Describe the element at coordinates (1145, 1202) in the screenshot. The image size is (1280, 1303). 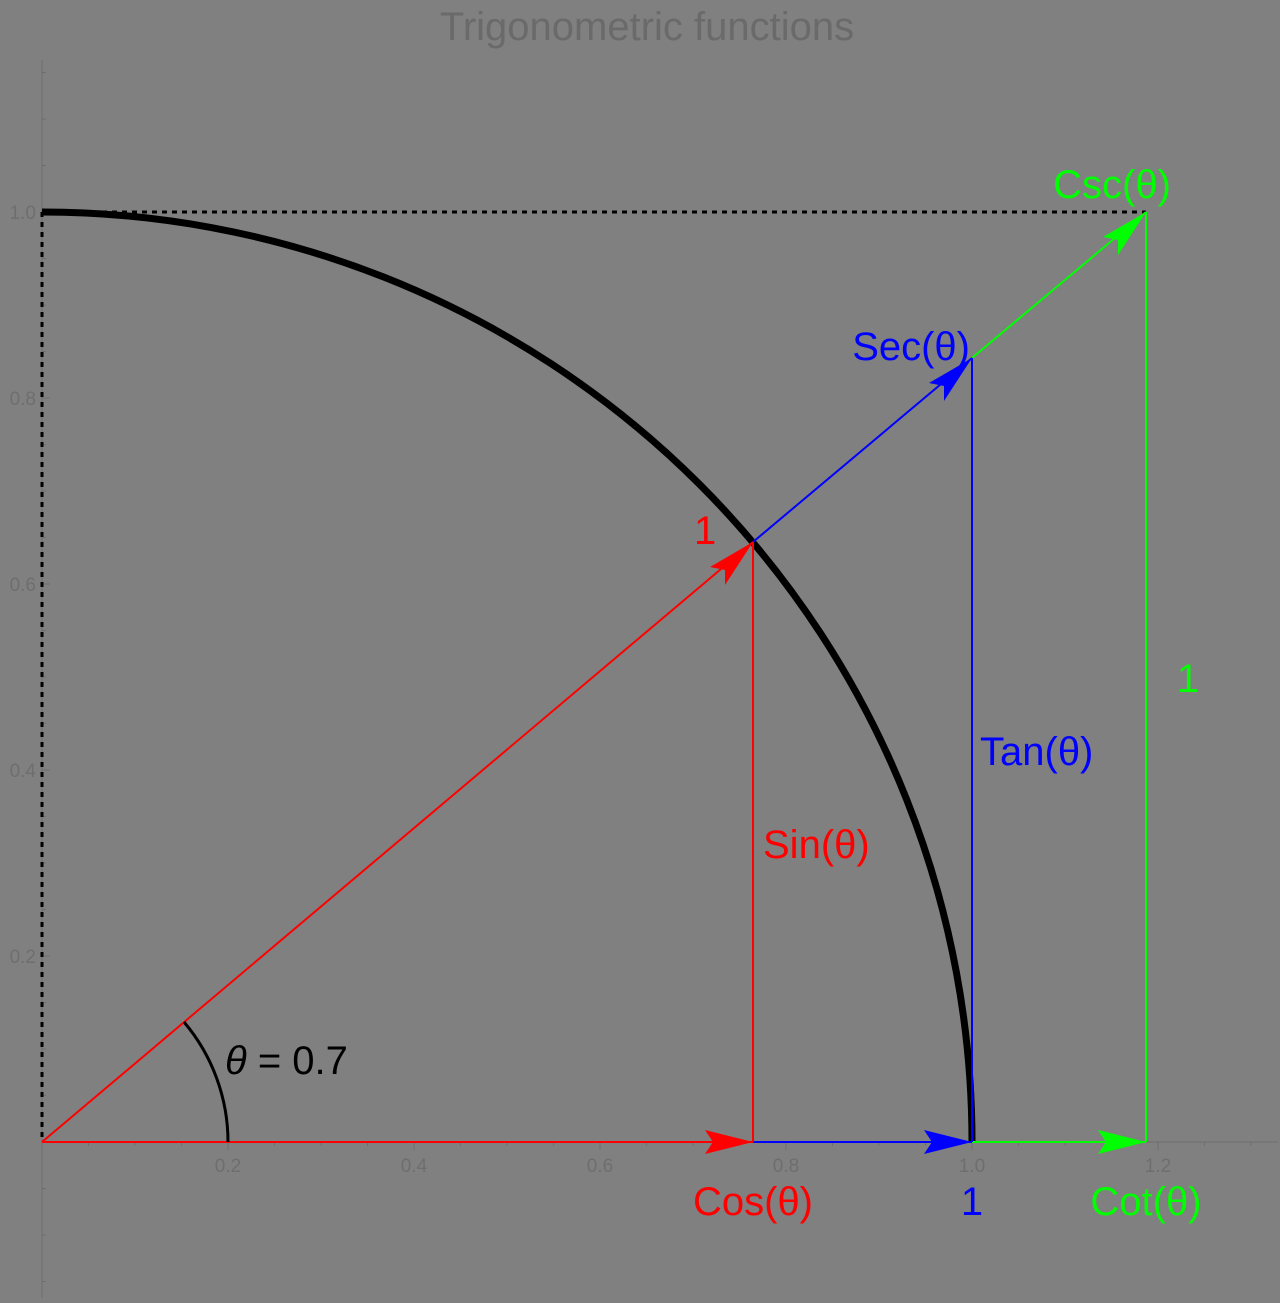
I see `cot-label: Cot(θ)` at that location.